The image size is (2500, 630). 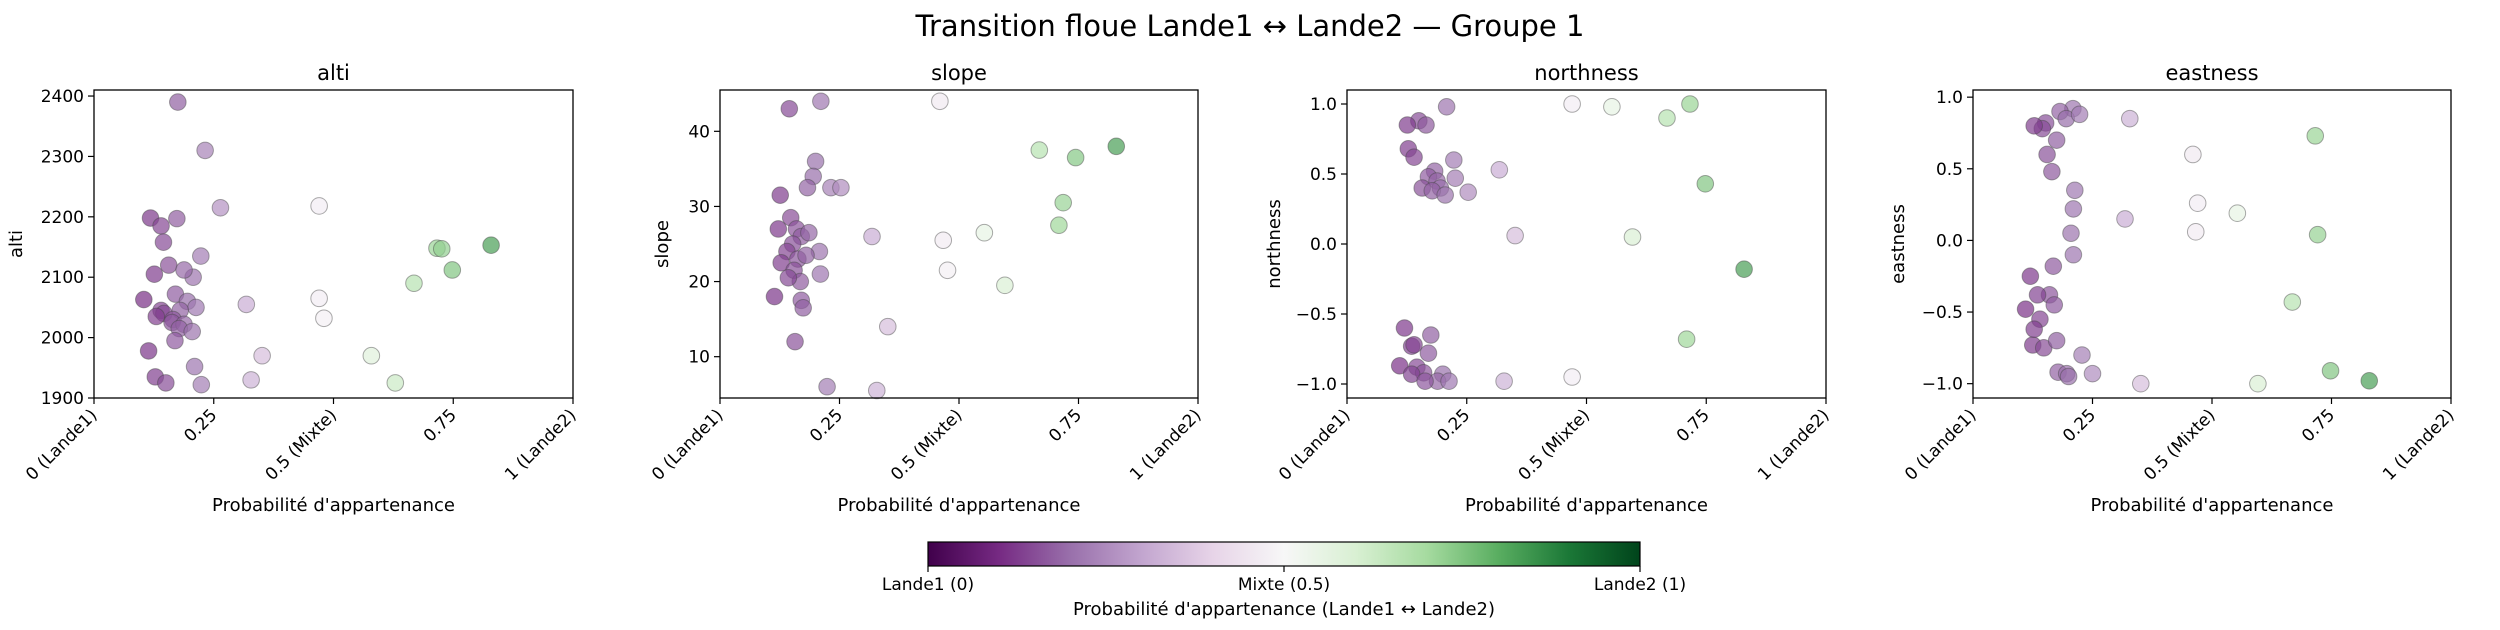 What do you see at coordinates (62, 157) in the screenshot?
I see `y-tick-label: 2300` at bounding box center [62, 157].